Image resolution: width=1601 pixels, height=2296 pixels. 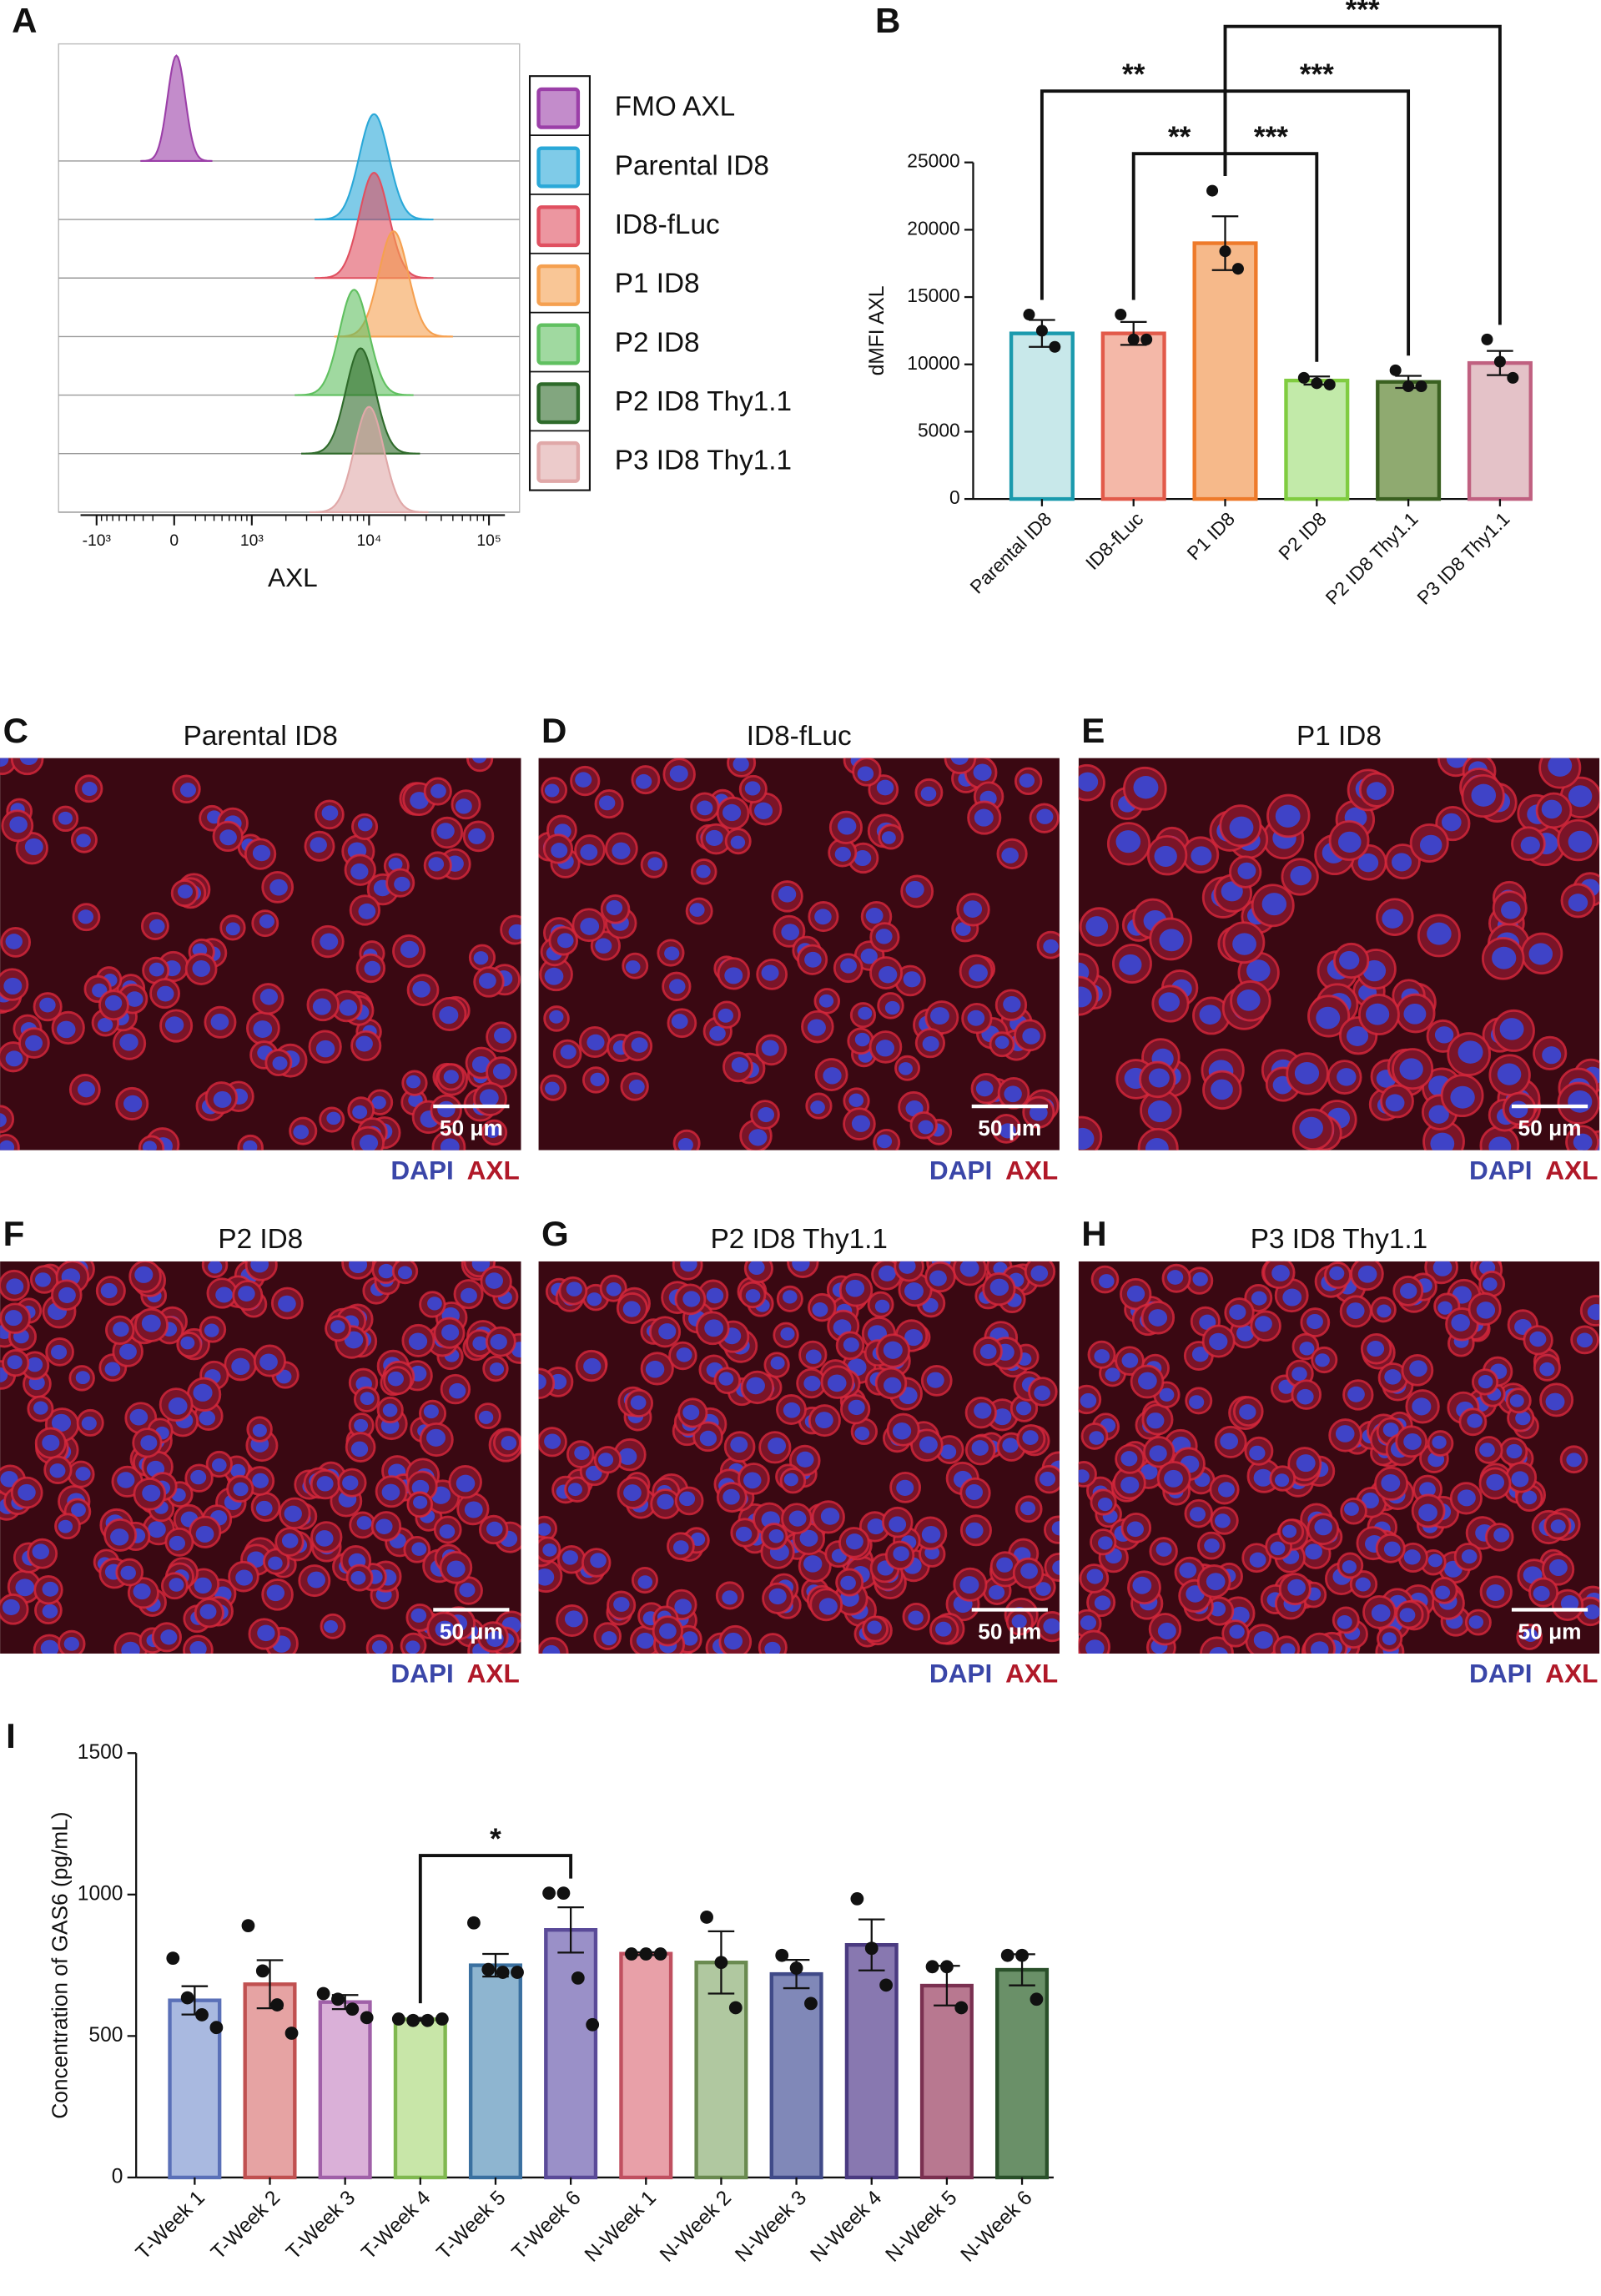 What do you see at coordinates (558, 226) in the screenshot?
I see `legend-swatch` at bounding box center [558, 226].